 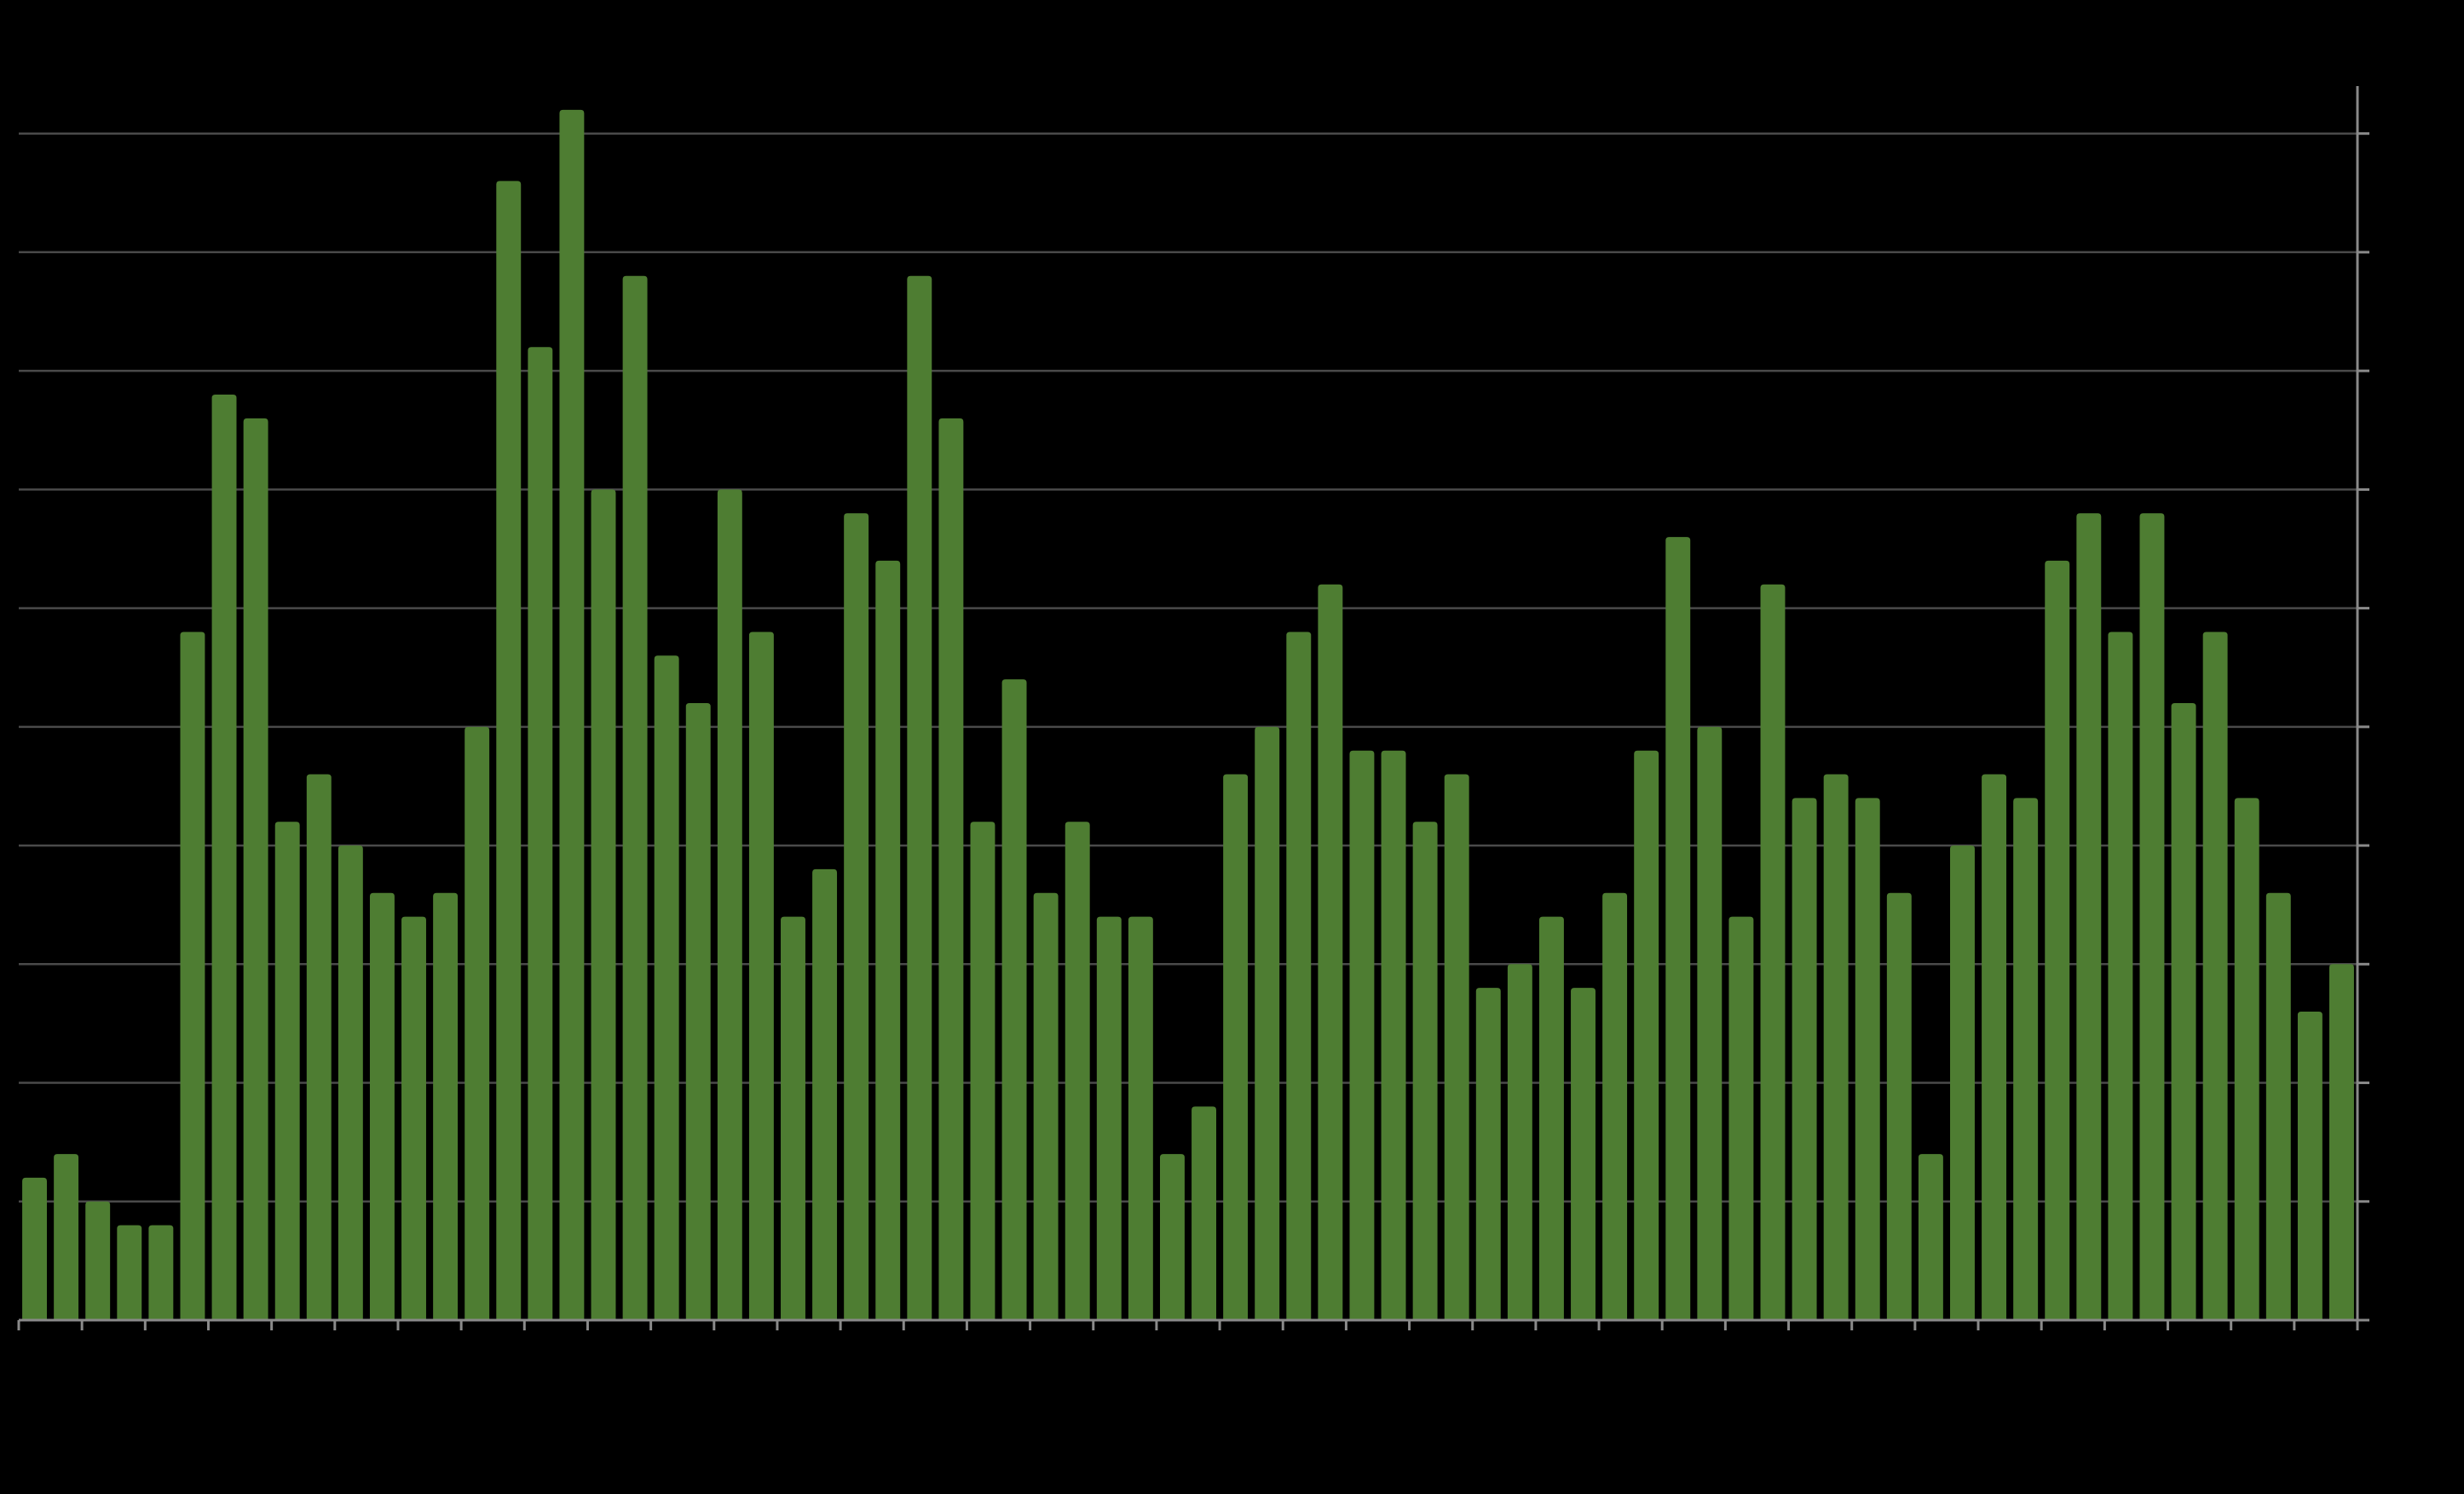 What do you see at coordinates (2389, 962) in the screenshot?
I see `y-tick-label: 15` at bounding box center [2389, 962].